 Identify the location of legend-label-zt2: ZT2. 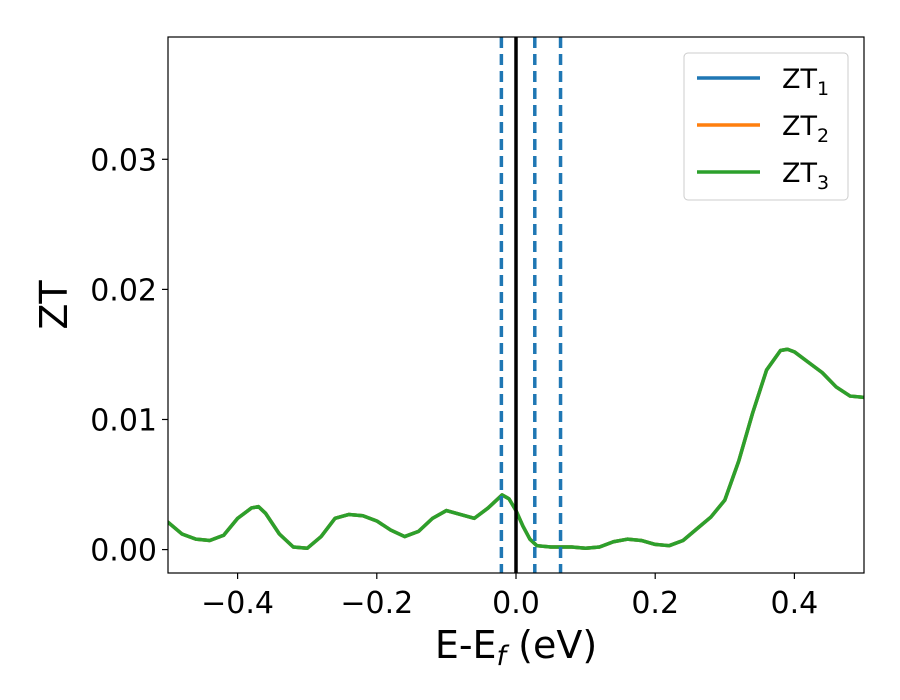
(805, 129).